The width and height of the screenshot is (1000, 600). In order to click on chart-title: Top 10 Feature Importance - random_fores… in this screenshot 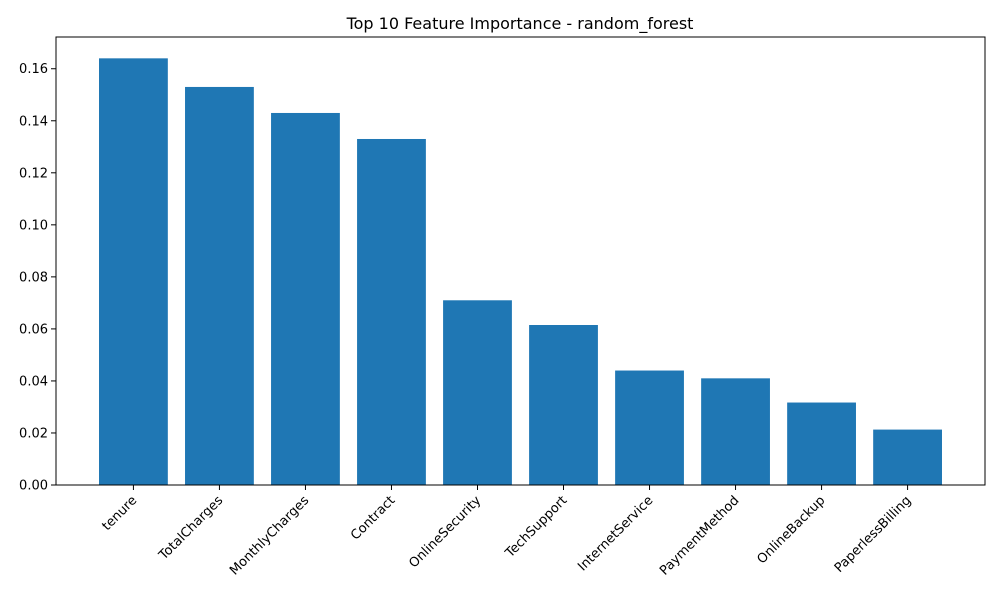, I will do `click(520, 24)`.